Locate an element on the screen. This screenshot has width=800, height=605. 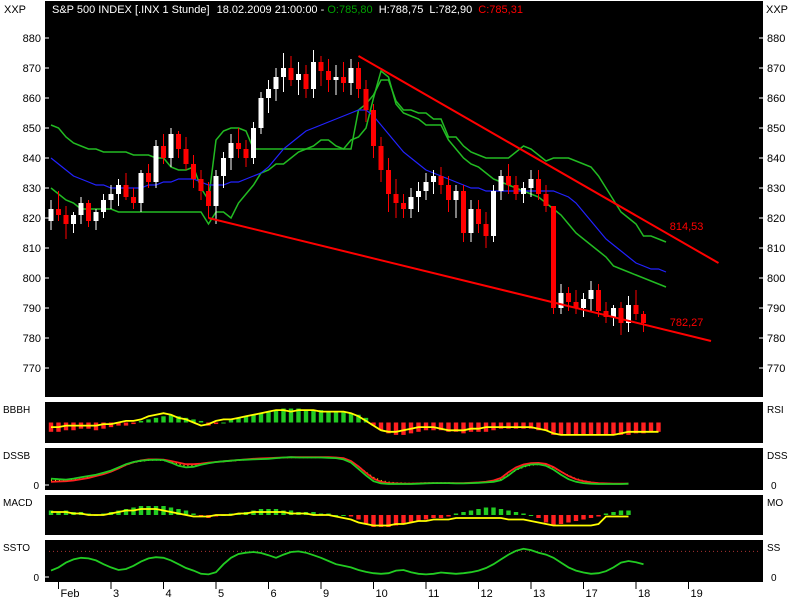
y-tick-label-right: 820 is located at coordinates (776, 219).